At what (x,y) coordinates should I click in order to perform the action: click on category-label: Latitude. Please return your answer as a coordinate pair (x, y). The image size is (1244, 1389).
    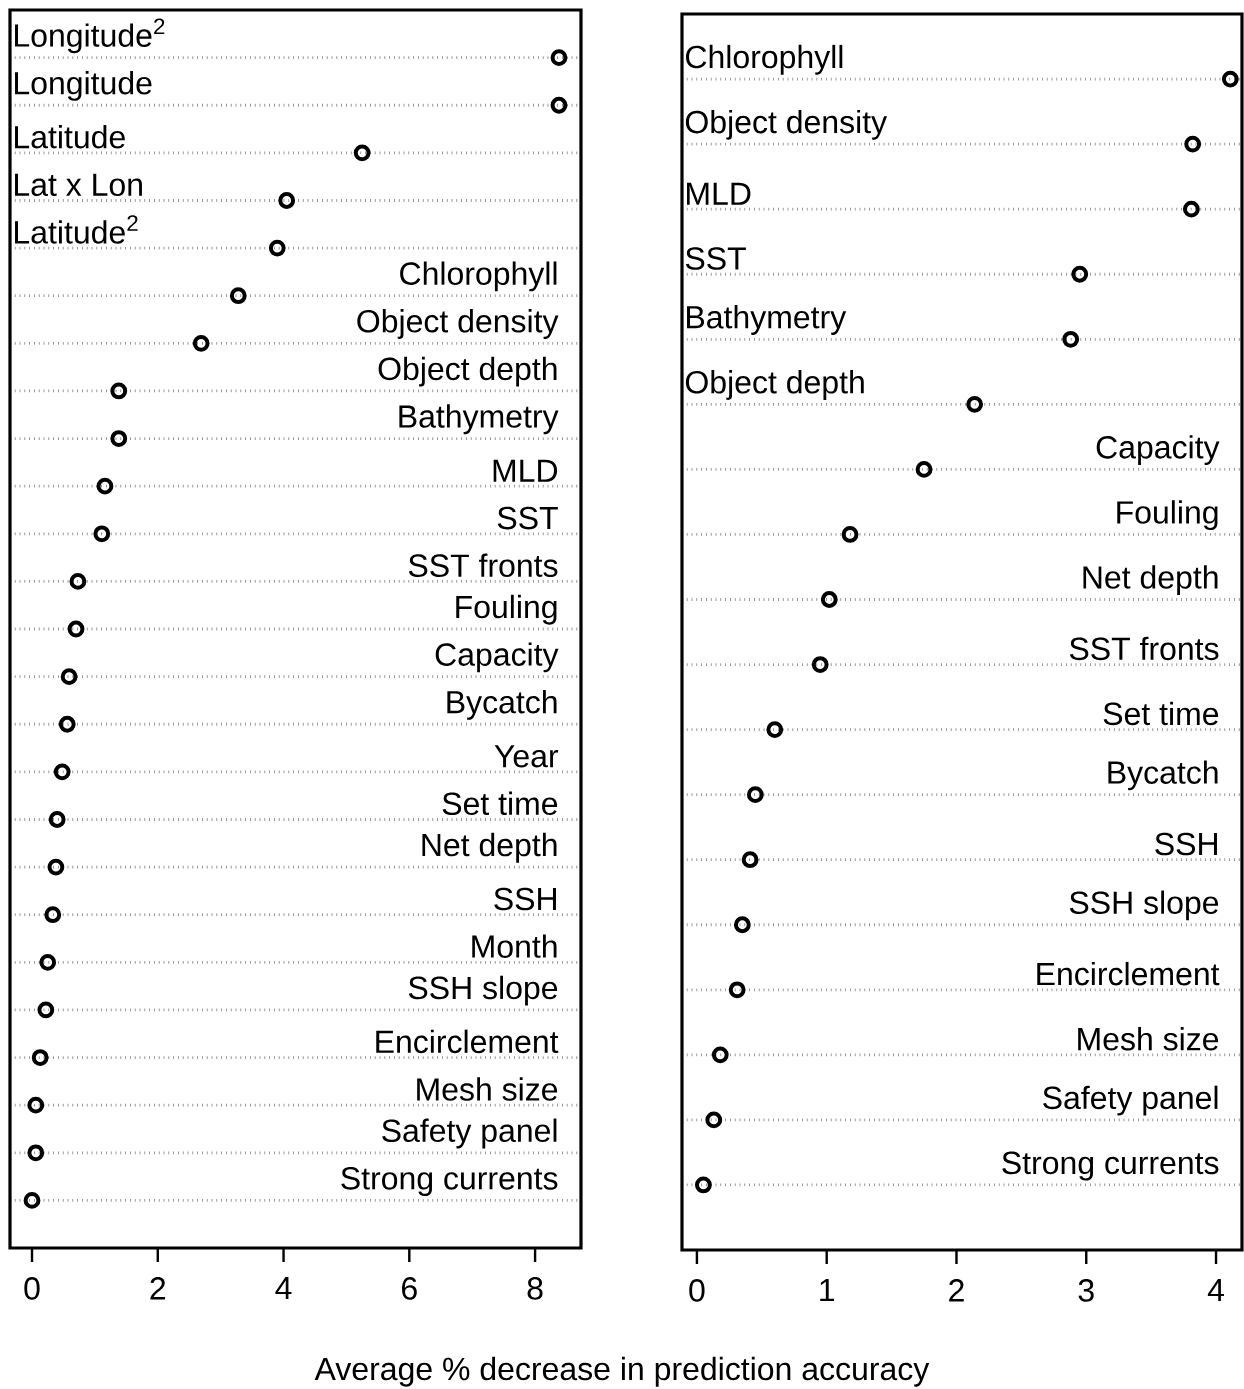
    Looking at the image, I should click on (70, 136).